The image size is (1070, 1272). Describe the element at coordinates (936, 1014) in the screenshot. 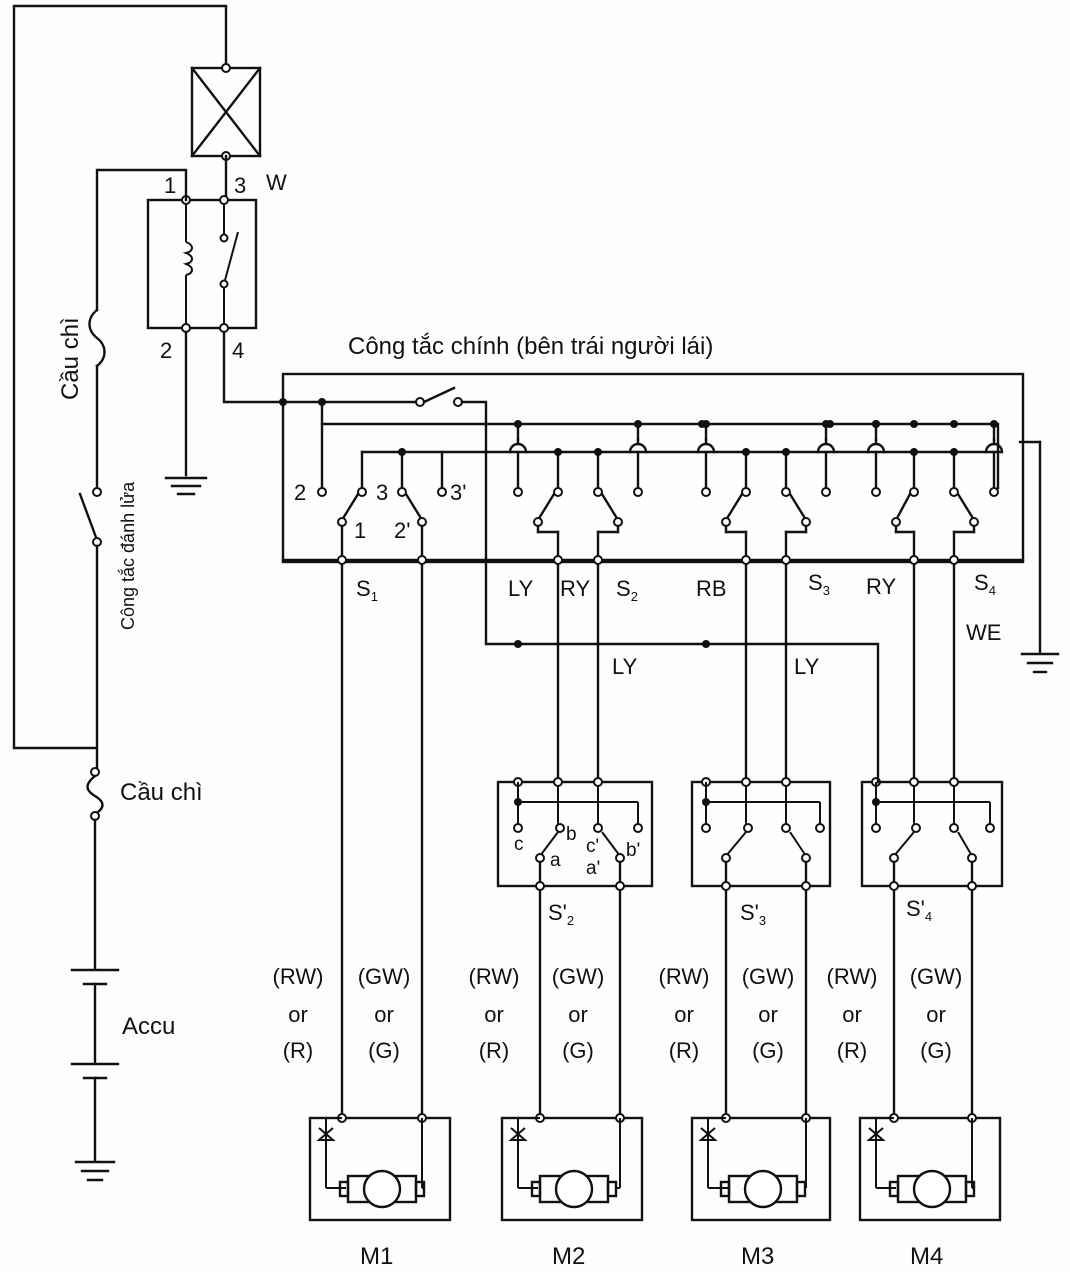

I see `motor-wire-note-8-2: or` at that location.